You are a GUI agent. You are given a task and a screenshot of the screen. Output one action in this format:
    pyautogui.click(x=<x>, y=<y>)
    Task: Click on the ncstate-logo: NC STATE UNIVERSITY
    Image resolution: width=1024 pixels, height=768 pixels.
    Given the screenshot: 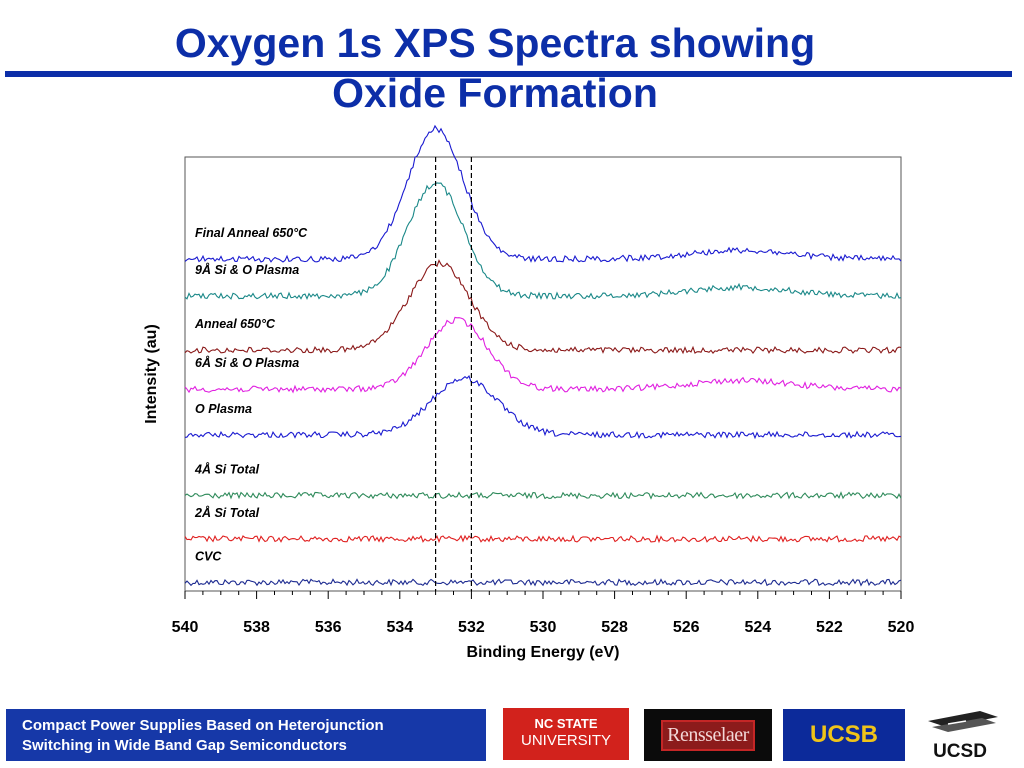 What is the action you would take?
    pyautogui.click(x=566, y=734)
    